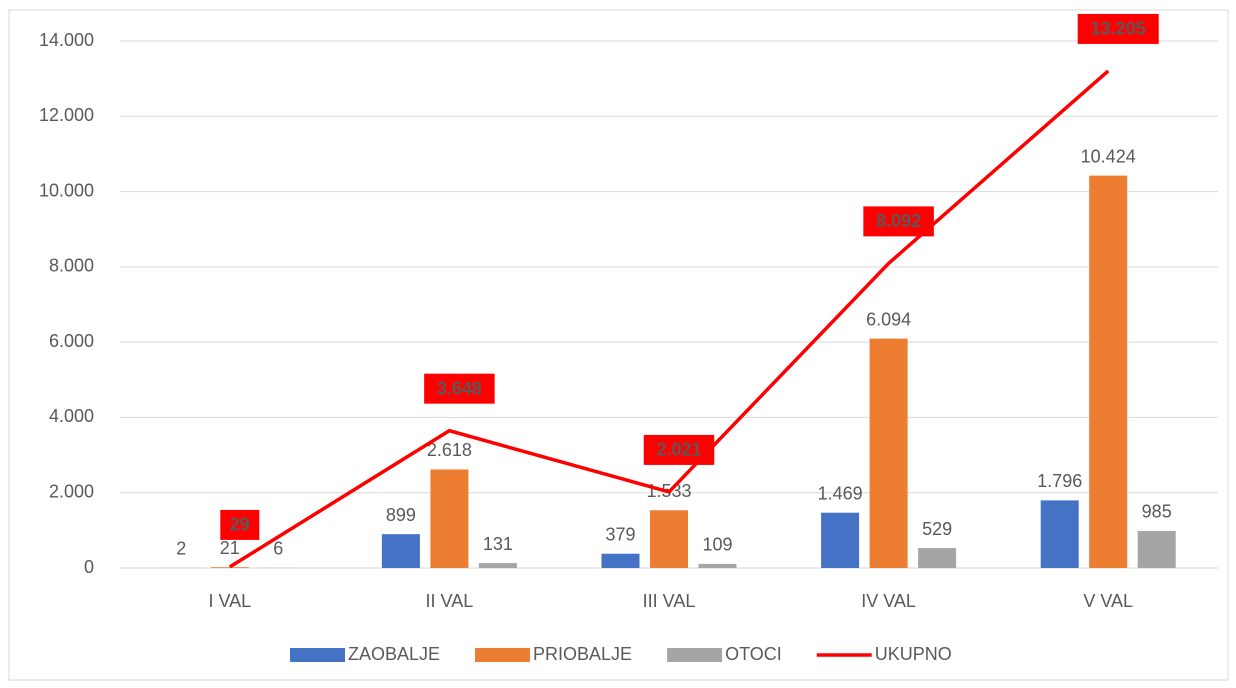  I want to click on y-tick-label: 6.000, so click(71, 341).